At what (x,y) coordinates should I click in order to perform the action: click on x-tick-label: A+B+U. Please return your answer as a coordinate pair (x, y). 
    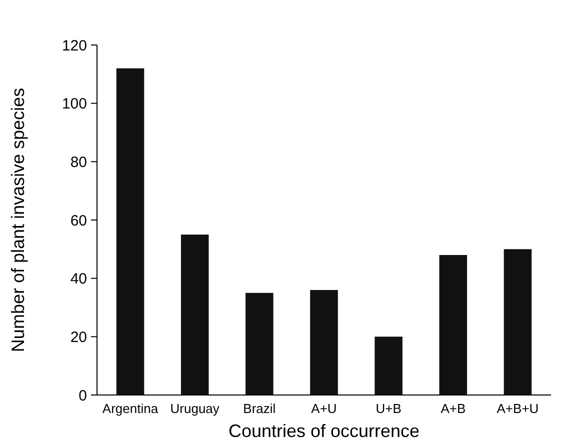
    Looking at the image, I should click on (517, 408).